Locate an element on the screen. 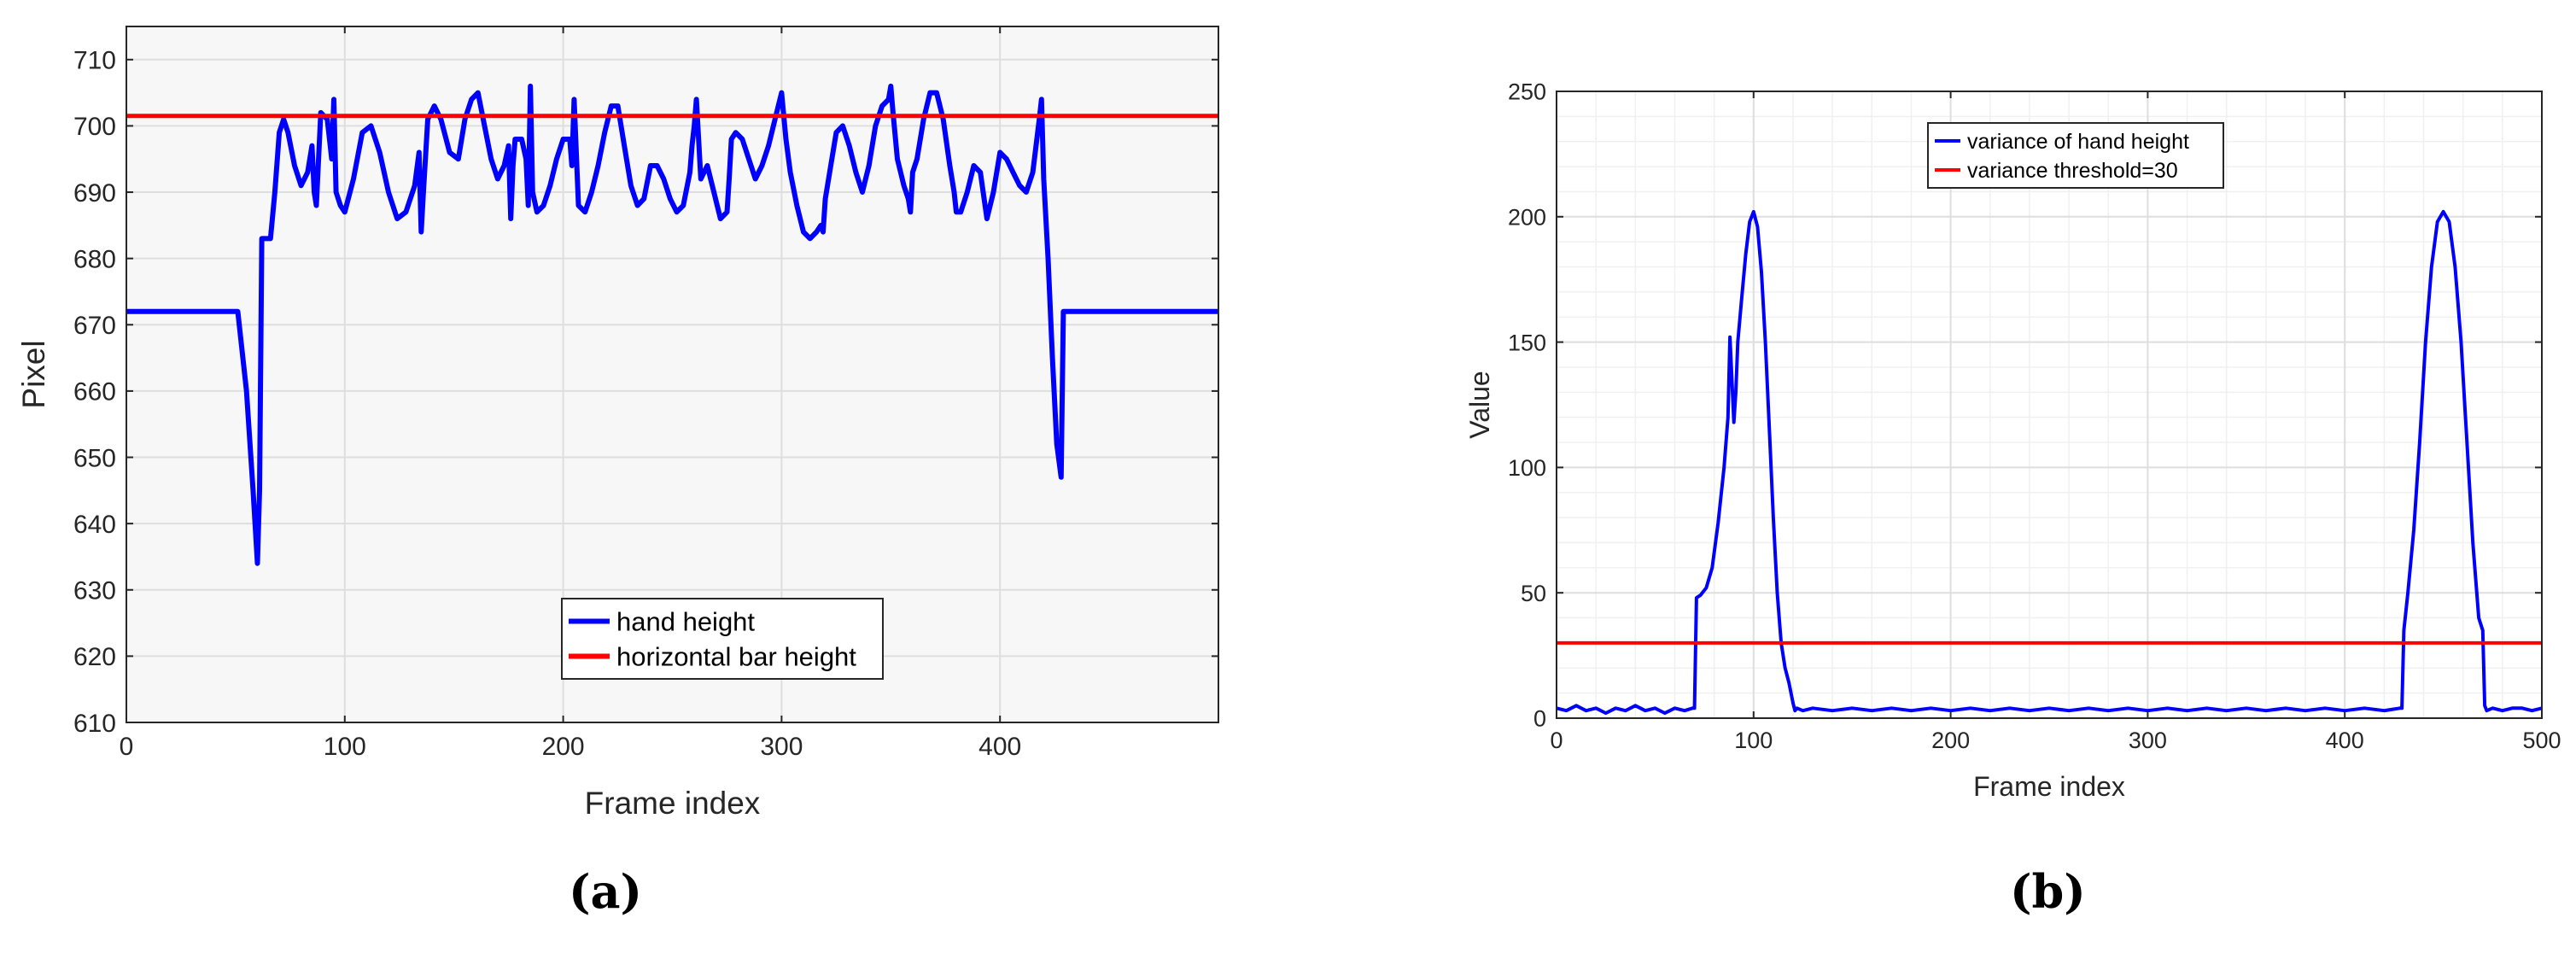  legend: hand height horizontal bar height is located at coordinates (722, 639).